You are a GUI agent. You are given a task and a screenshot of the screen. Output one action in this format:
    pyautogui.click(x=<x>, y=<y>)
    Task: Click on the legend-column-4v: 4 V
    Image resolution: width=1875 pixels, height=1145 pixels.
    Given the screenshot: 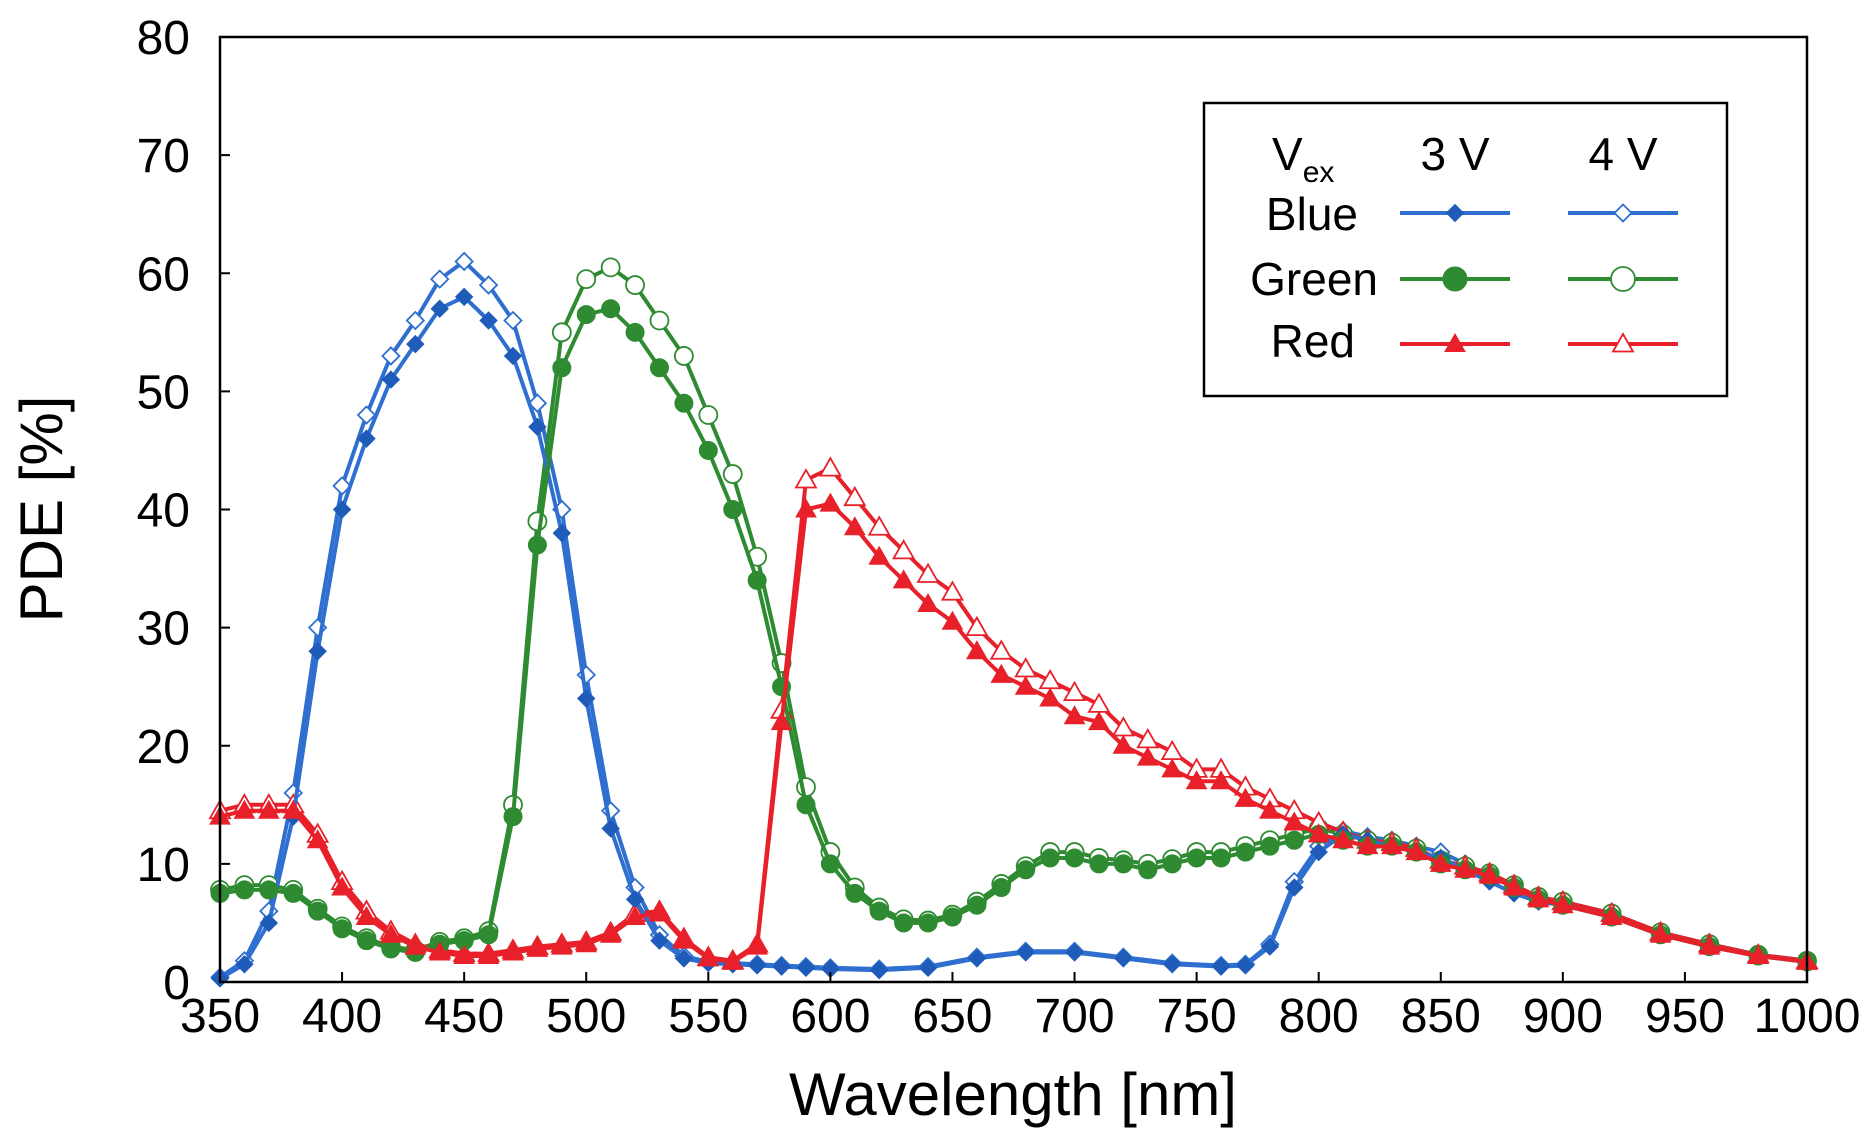 What is the action you would take?
    pyautogui.click(x=1622, y=154)
    